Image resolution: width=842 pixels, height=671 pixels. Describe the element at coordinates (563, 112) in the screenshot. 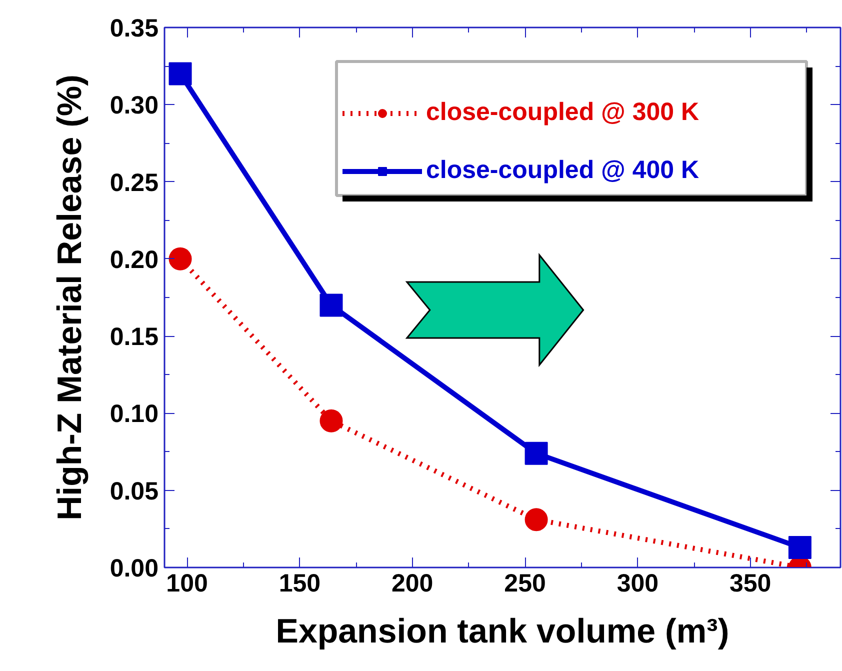

I see `legend-label: close-coupled @ 300 K` at that location.